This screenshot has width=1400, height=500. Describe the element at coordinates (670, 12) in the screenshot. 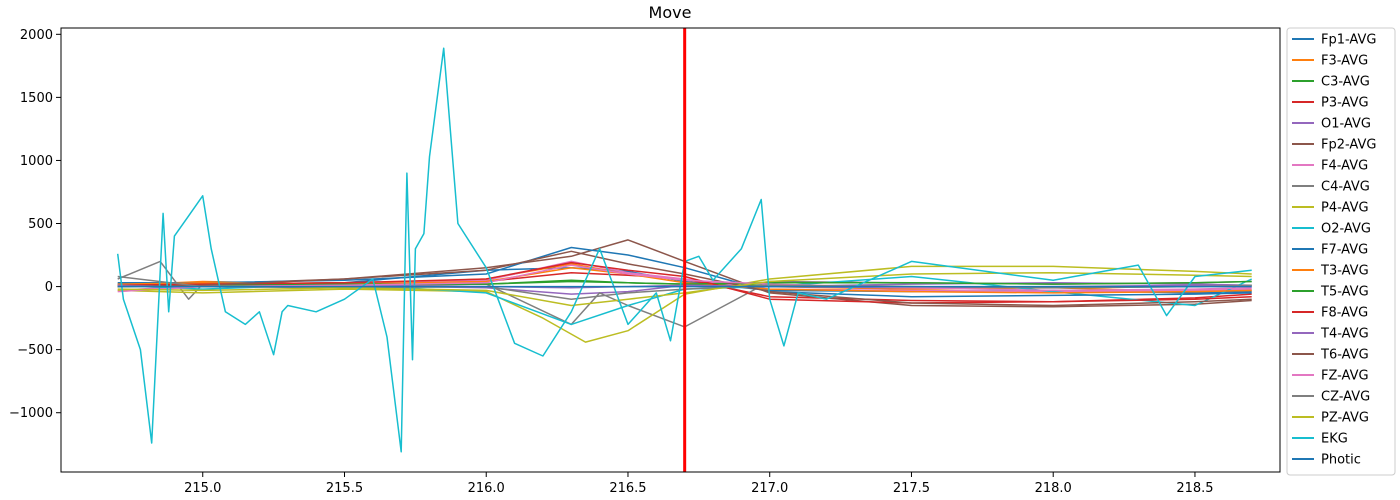

I see `chart-title: Move` at that location.